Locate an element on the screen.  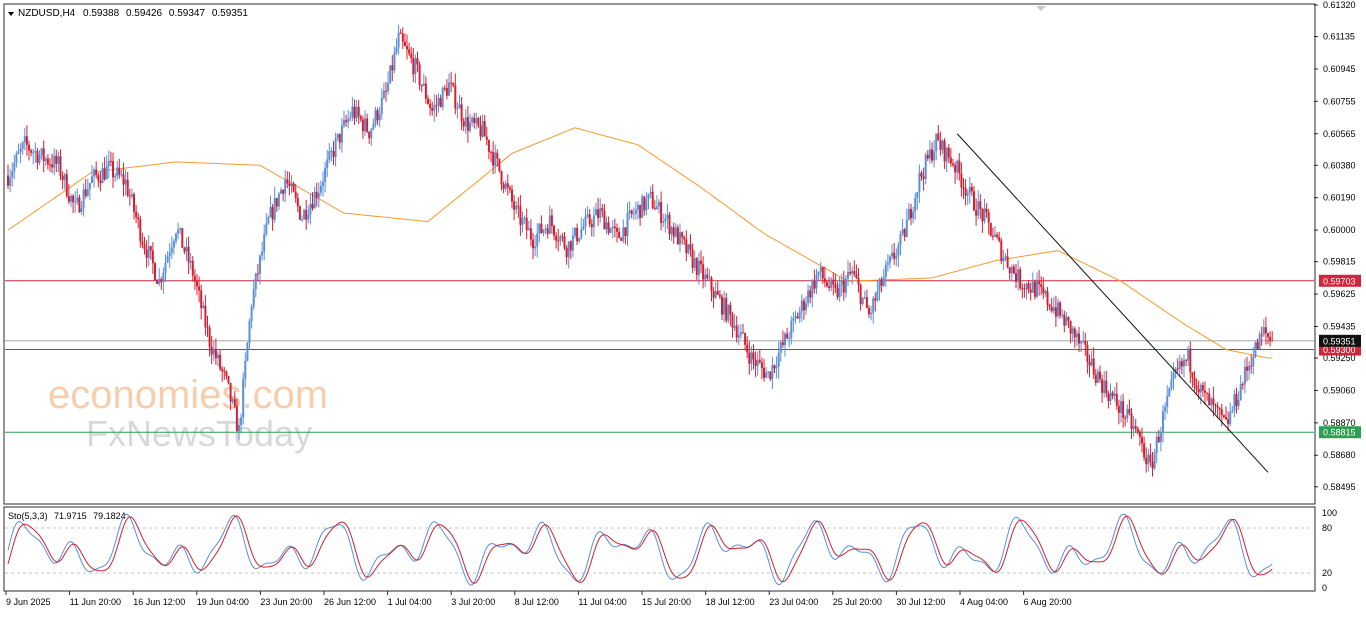
price-tick-label: 0.60000 is located at coordinates (1339, 230).